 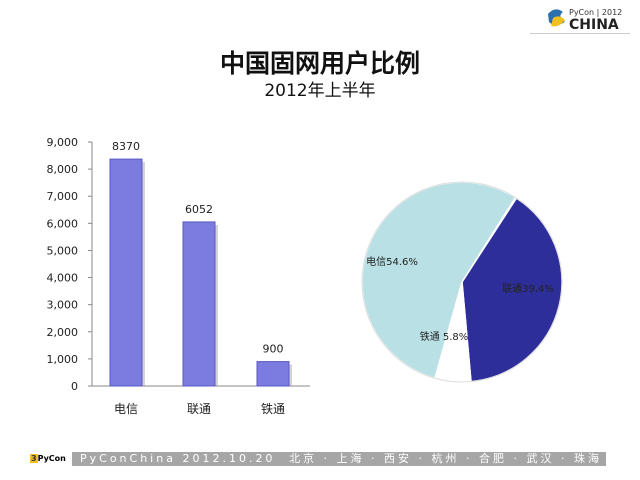 What do you see at coordinates (128, 458) in the screenshot?
I see `footer-brand: PyConChina` at bounding box center [128, 458].